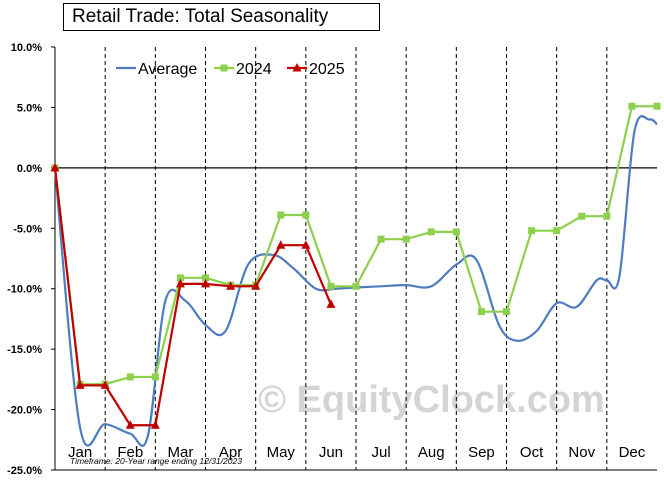 The width and height of the screenshot is (664, 487). I want to click on x-tick-label: Oct, so click(532, 452).